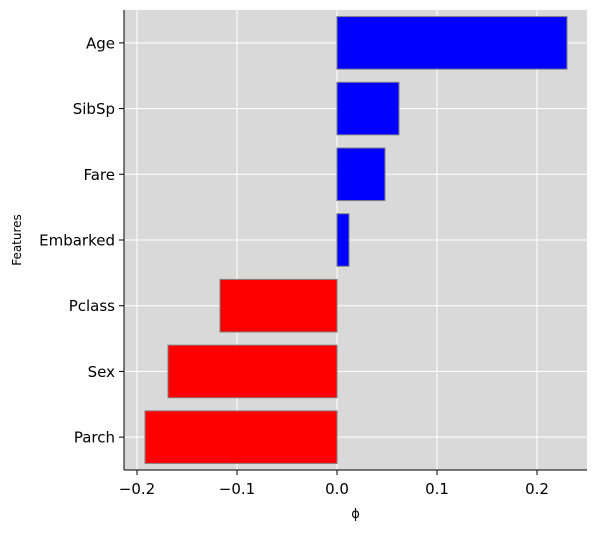 This screenshot has height=533, width=598. What do you see at coordinates (137, 489) in the screenshot?
I see `x-tick-label: −0.2` at bounding box center [137, 489].